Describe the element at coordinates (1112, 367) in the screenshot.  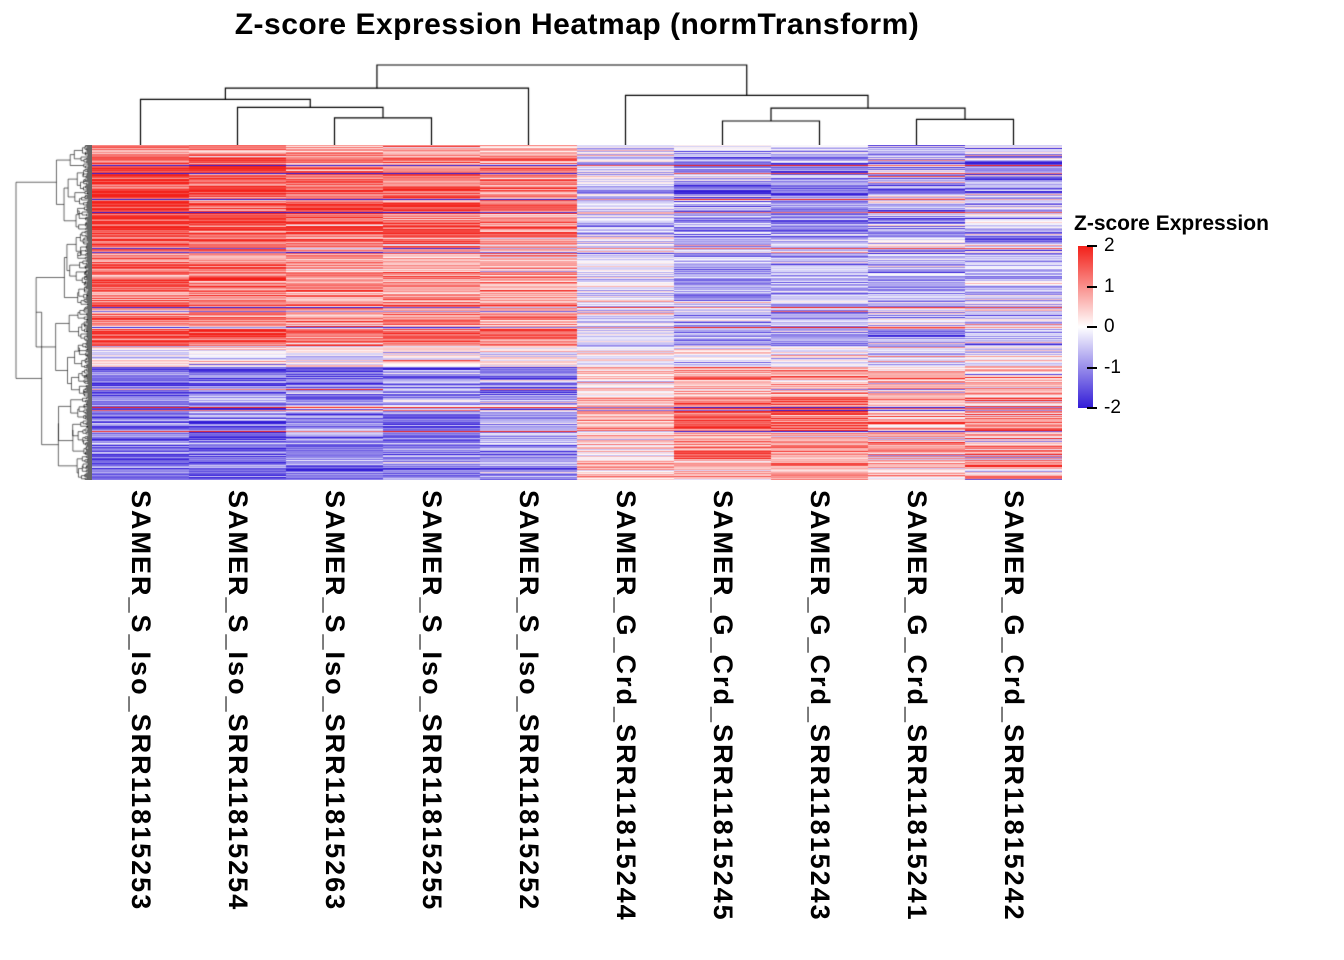
I see `legend-tick-label: -1` at that location.